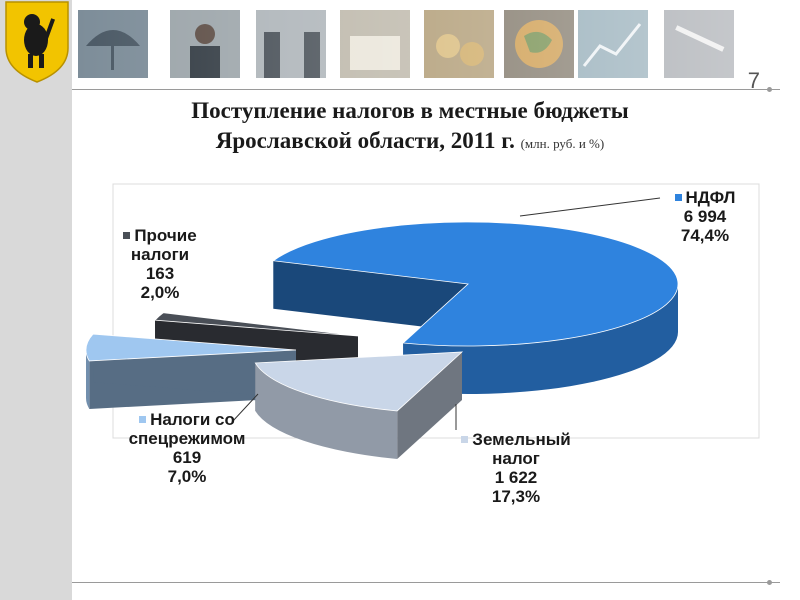  What do you see at coordinates (516, 439) in the screenshot?
I see `slice-label-name: Земельный` at bounding box center [516, 439].